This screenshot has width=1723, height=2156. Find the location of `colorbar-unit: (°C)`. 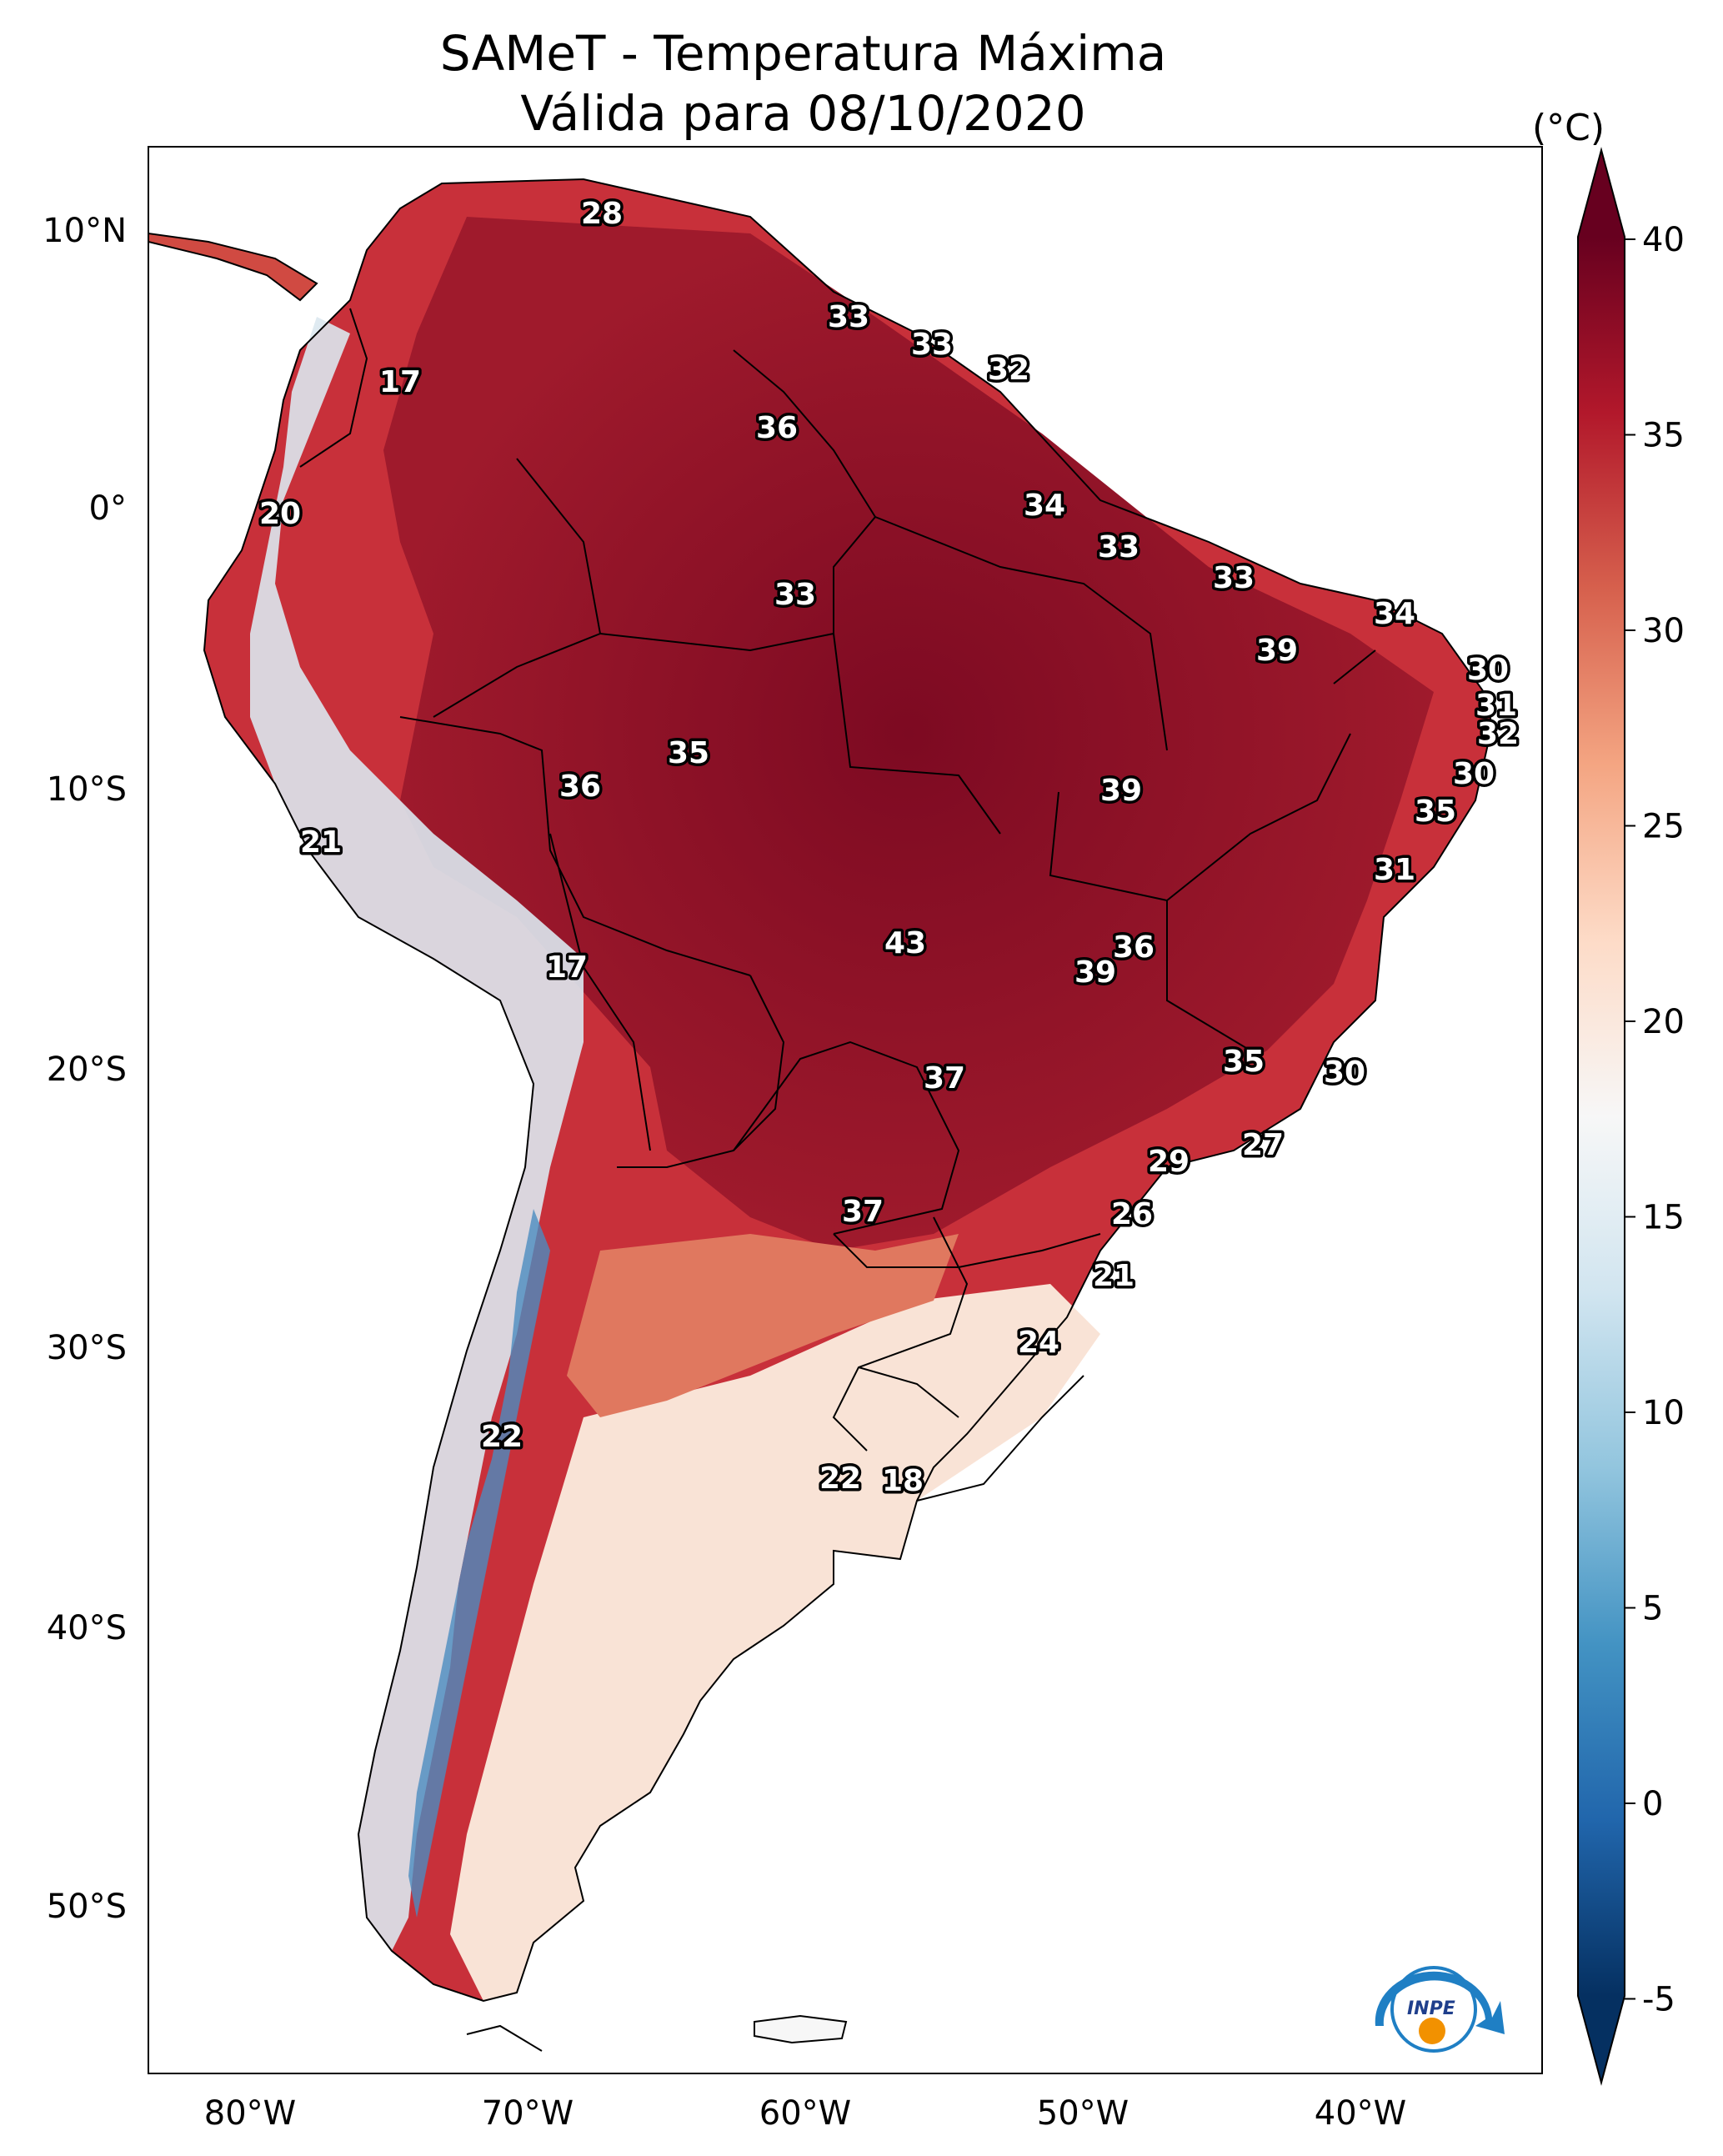

colorbar-unit: (°C) is located at coordinates (1569, 128).